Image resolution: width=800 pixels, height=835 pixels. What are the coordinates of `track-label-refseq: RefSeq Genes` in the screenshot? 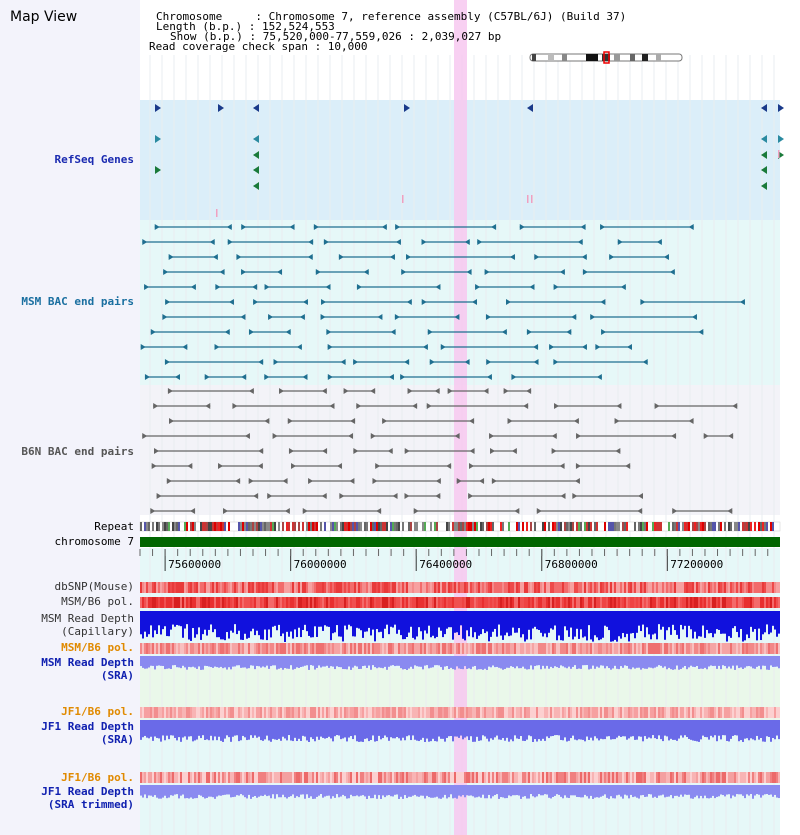 It's located at (94, 159).